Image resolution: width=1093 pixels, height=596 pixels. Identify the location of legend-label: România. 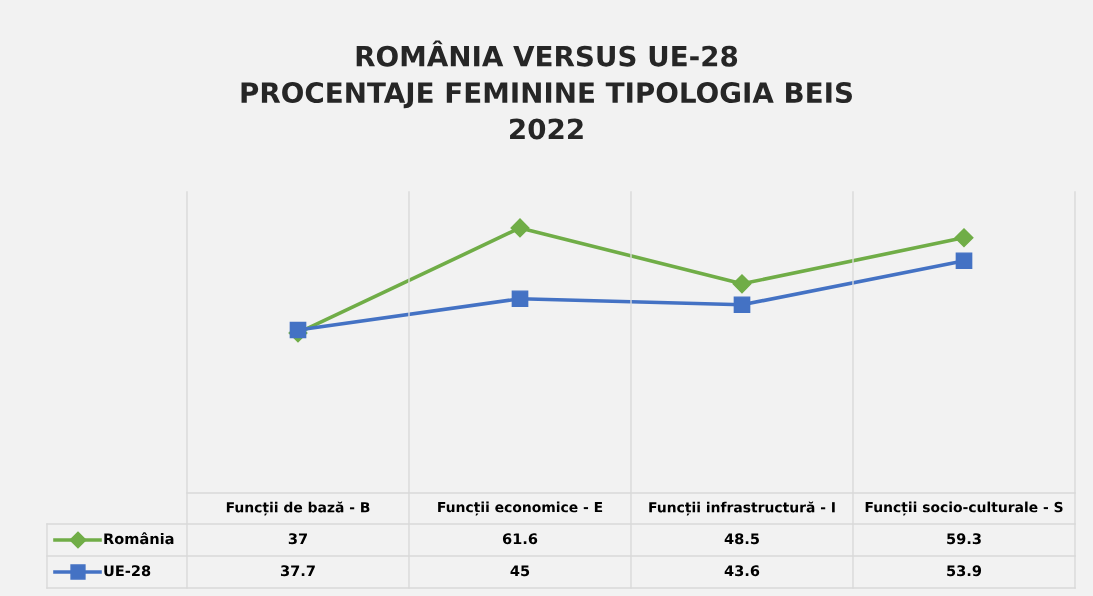
(139, 538).